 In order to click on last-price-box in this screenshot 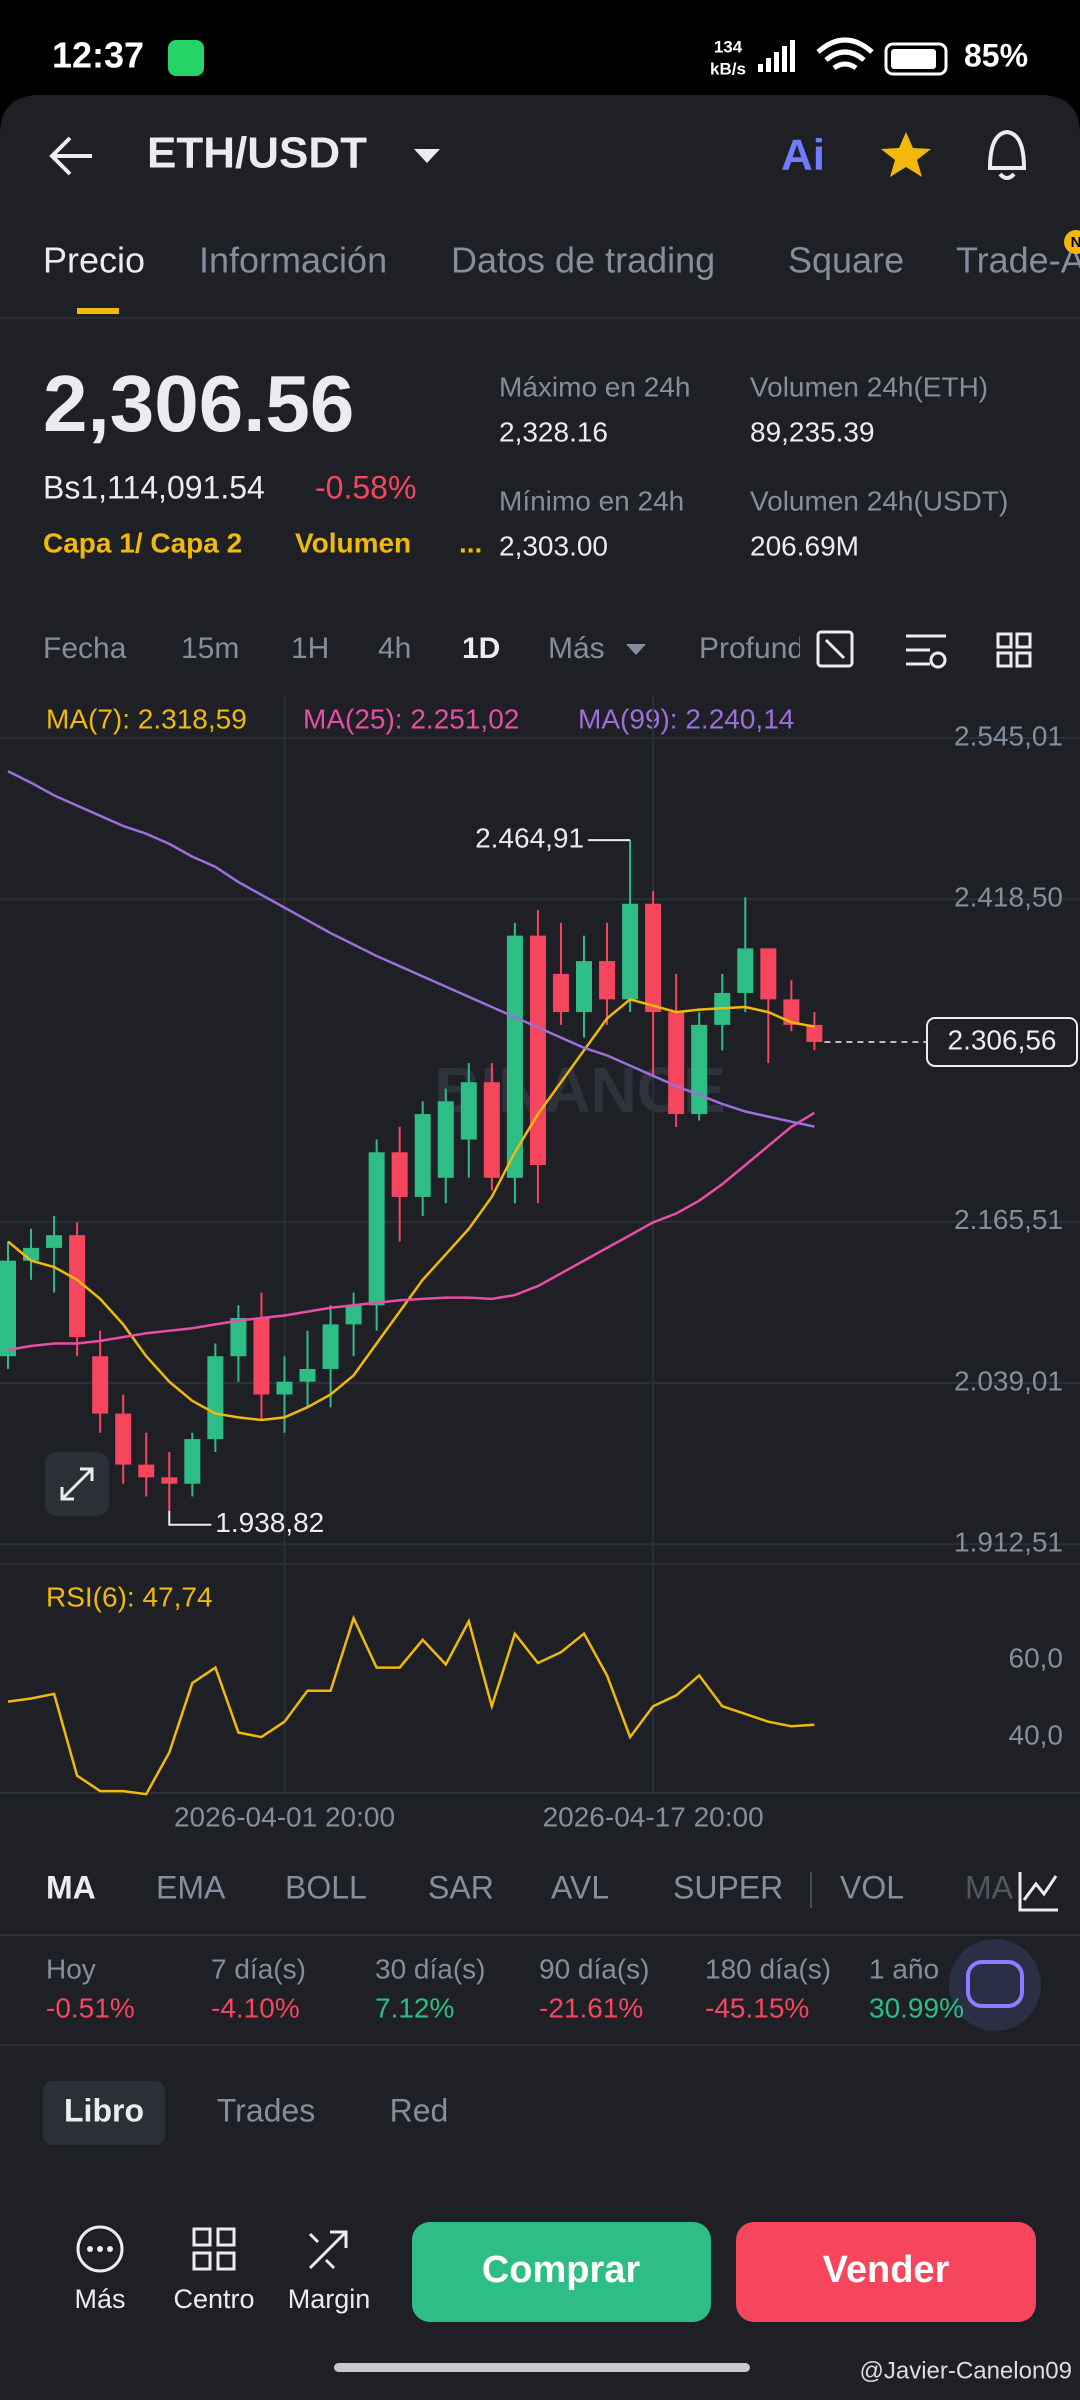, I will do `click(1002, 1041)`.